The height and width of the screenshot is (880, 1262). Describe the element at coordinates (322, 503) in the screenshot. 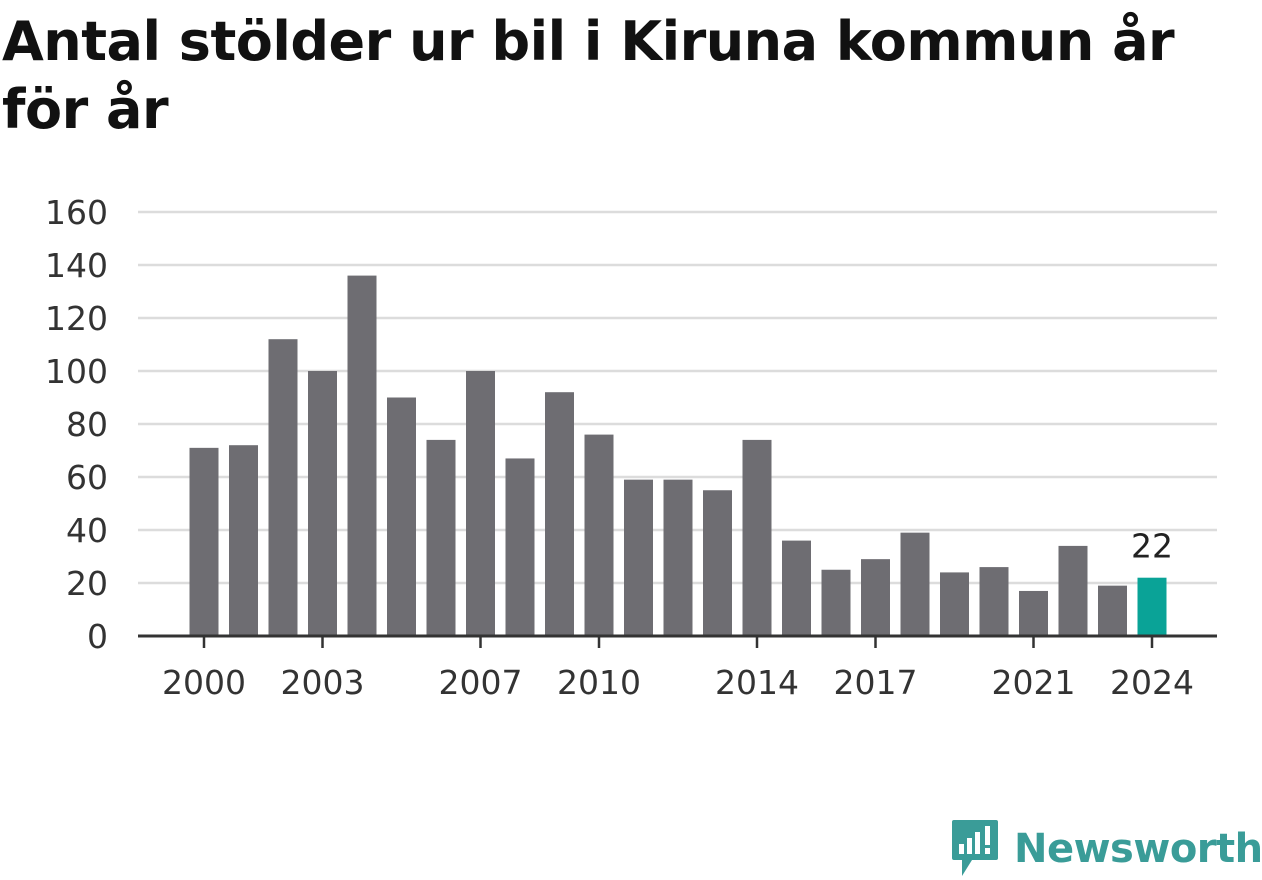

I see `bar-2003` at that location.